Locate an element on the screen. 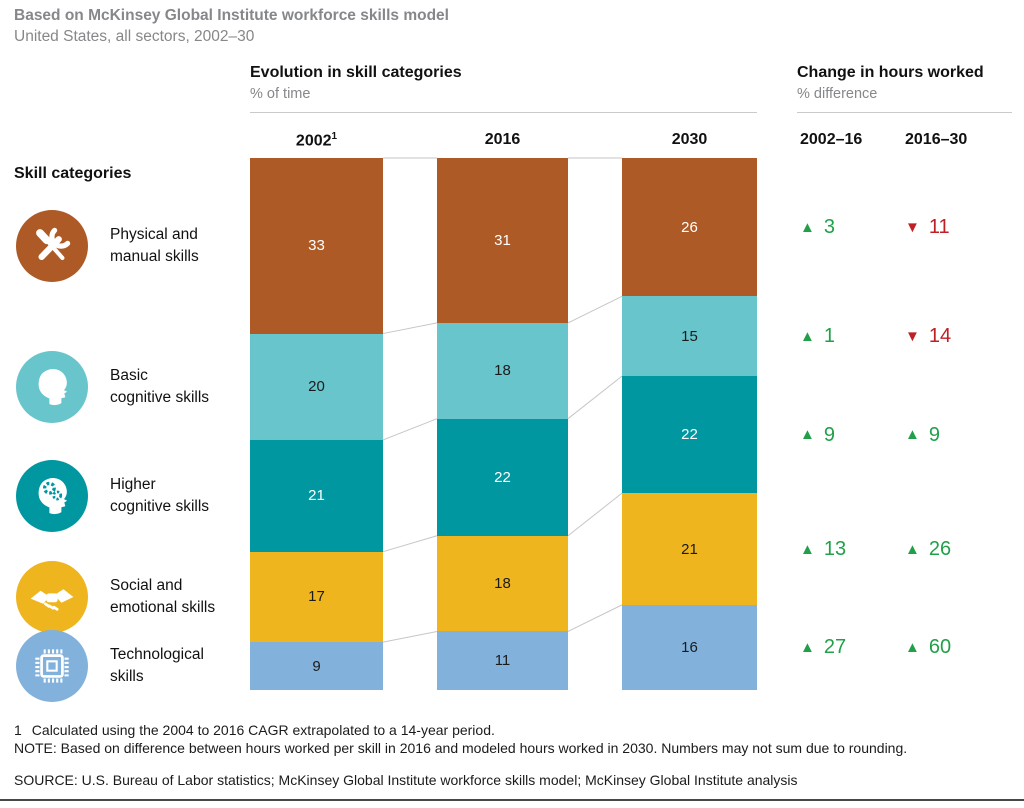 Image resolution: width=1024 pixels, height=808 pixels. segment-2030-higher-cognitive-skills: 22 is located at coordinates (689, 435).